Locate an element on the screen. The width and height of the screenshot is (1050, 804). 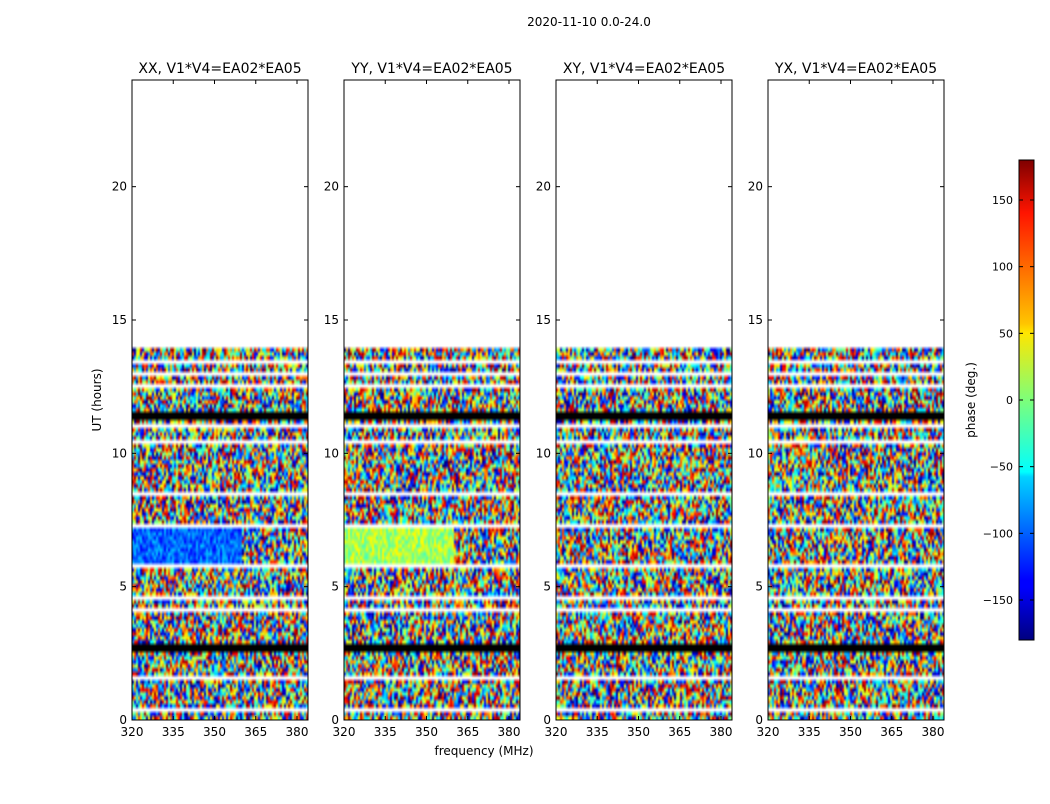
colorbar-tick-label: 150 is located at coordinates (1002, 200).